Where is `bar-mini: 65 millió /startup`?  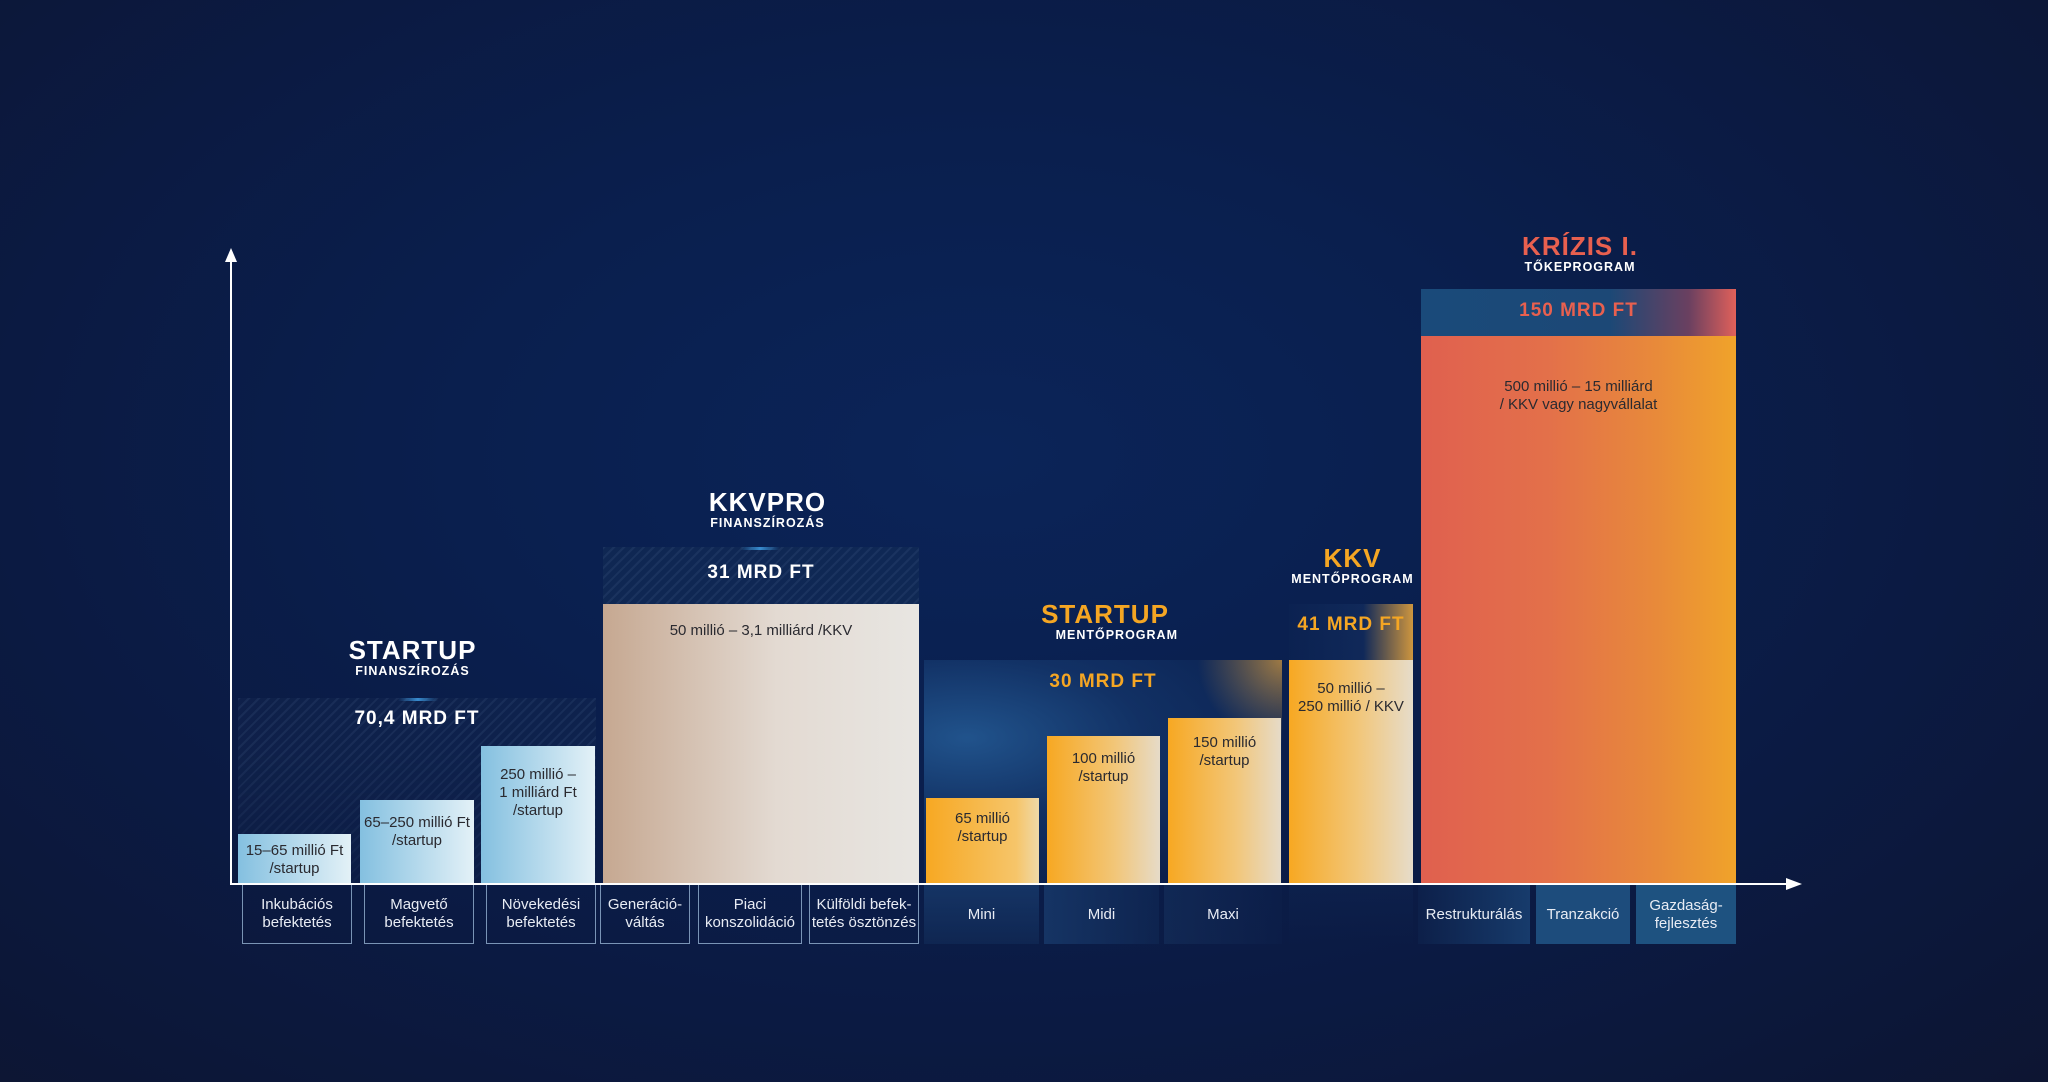
bar-mini: 65 millió /startup is located at coordinates (982, 840).